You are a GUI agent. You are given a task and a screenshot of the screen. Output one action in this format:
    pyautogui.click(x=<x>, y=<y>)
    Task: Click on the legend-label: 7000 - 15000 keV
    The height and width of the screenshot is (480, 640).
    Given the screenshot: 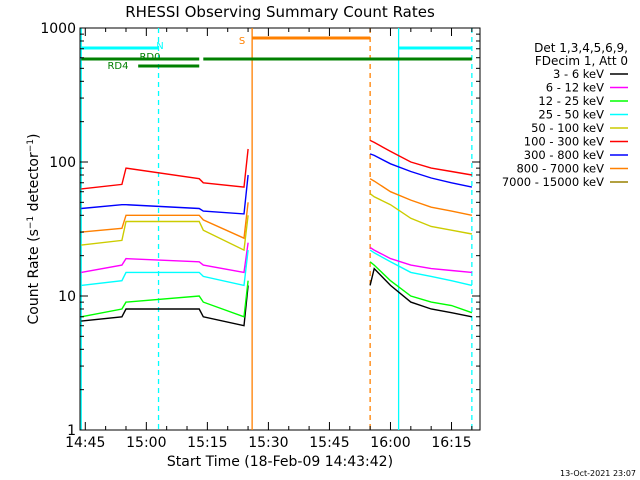 What is the action you would take?
    pyautogui.click(x=553, y=182)
    